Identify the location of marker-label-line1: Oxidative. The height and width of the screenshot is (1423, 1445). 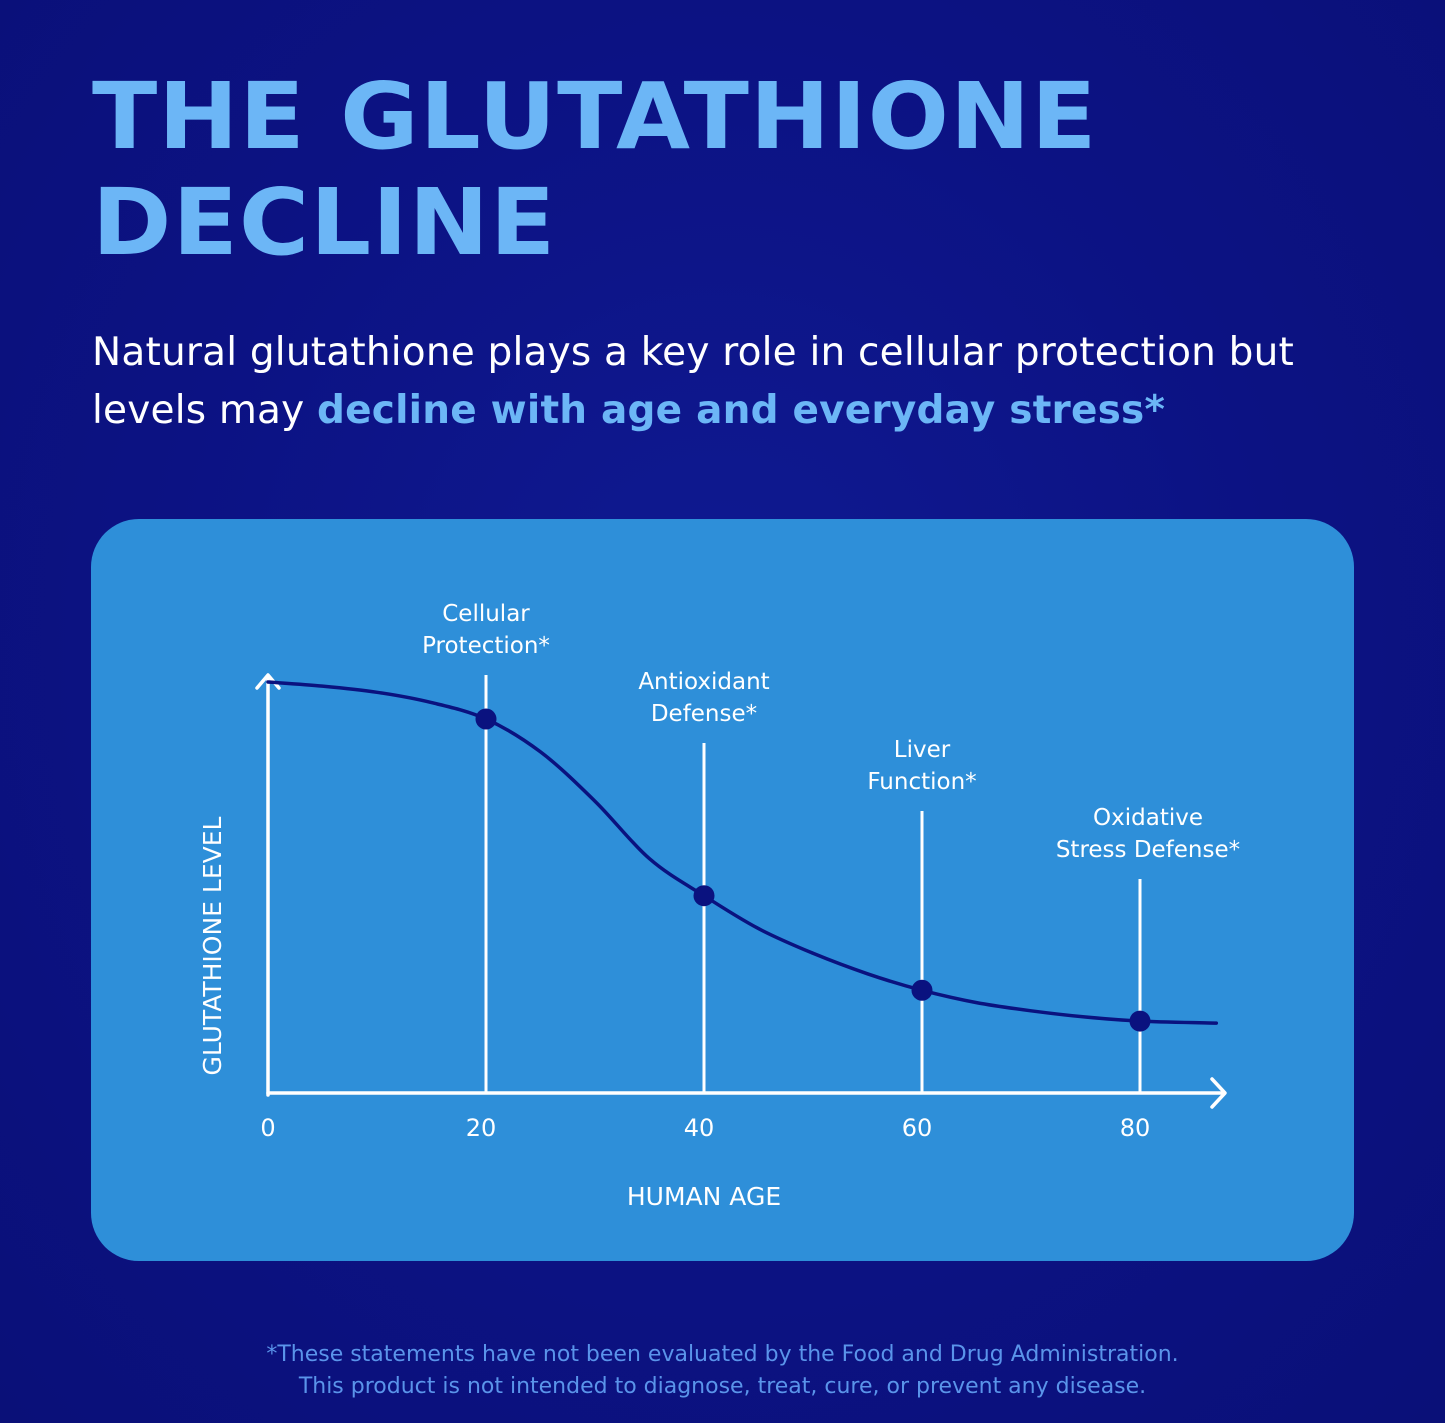
(1148, 818).